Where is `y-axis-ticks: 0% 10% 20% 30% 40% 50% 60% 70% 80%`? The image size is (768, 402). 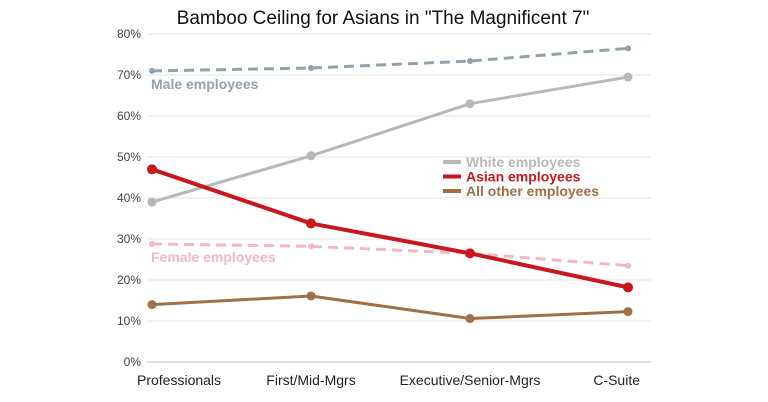
y-axis-ticks: 0% 10% 20% 30% 40% 50% 60% 70% 80% is located at coordinates (129, 198).